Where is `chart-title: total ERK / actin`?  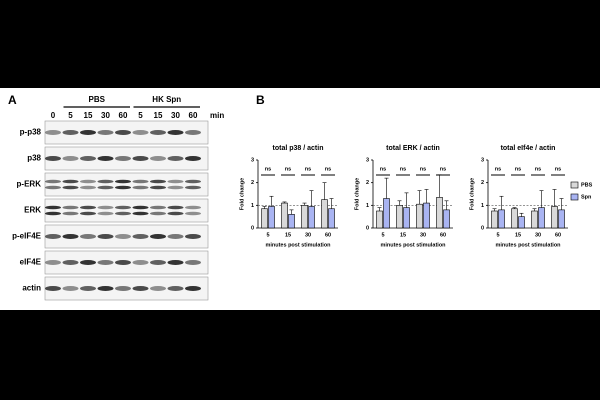
chart-title: total ERK / actin is located at coordinates (413, 148).